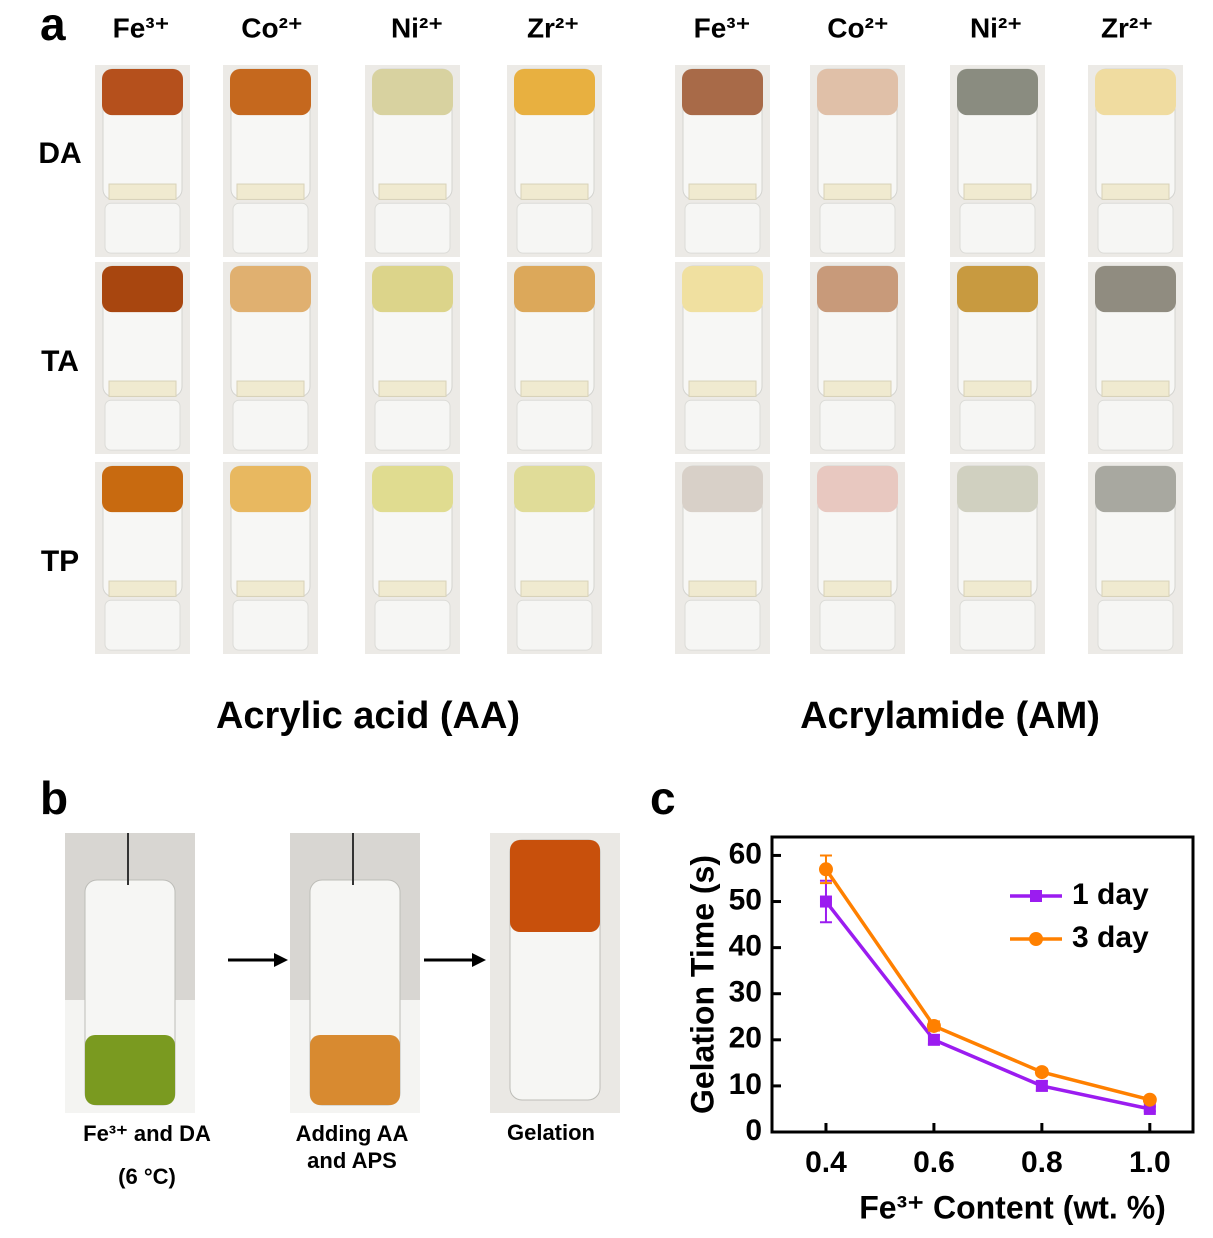  I want to click on caption: Adding AA, so click(352, 1133).